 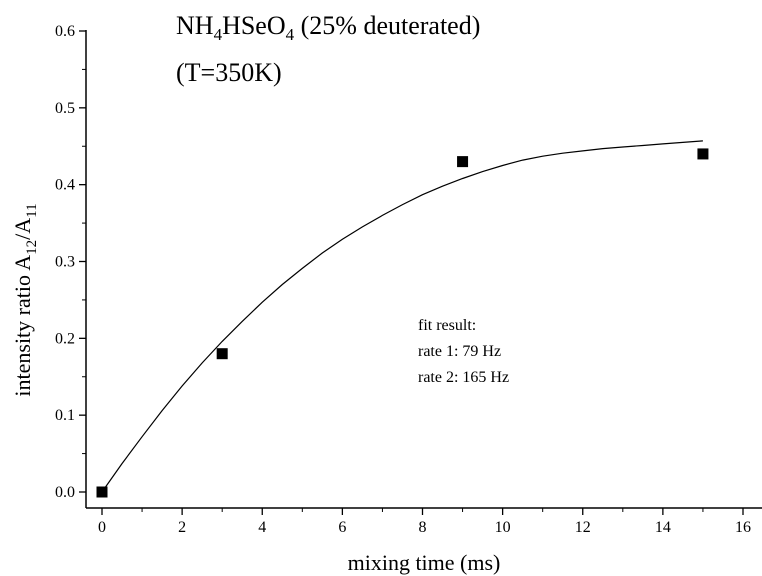 What do you see at coordinates (447, 325) in the screenshot?
I see `annotation-line: fit result:` at bounding box center [447, 325].